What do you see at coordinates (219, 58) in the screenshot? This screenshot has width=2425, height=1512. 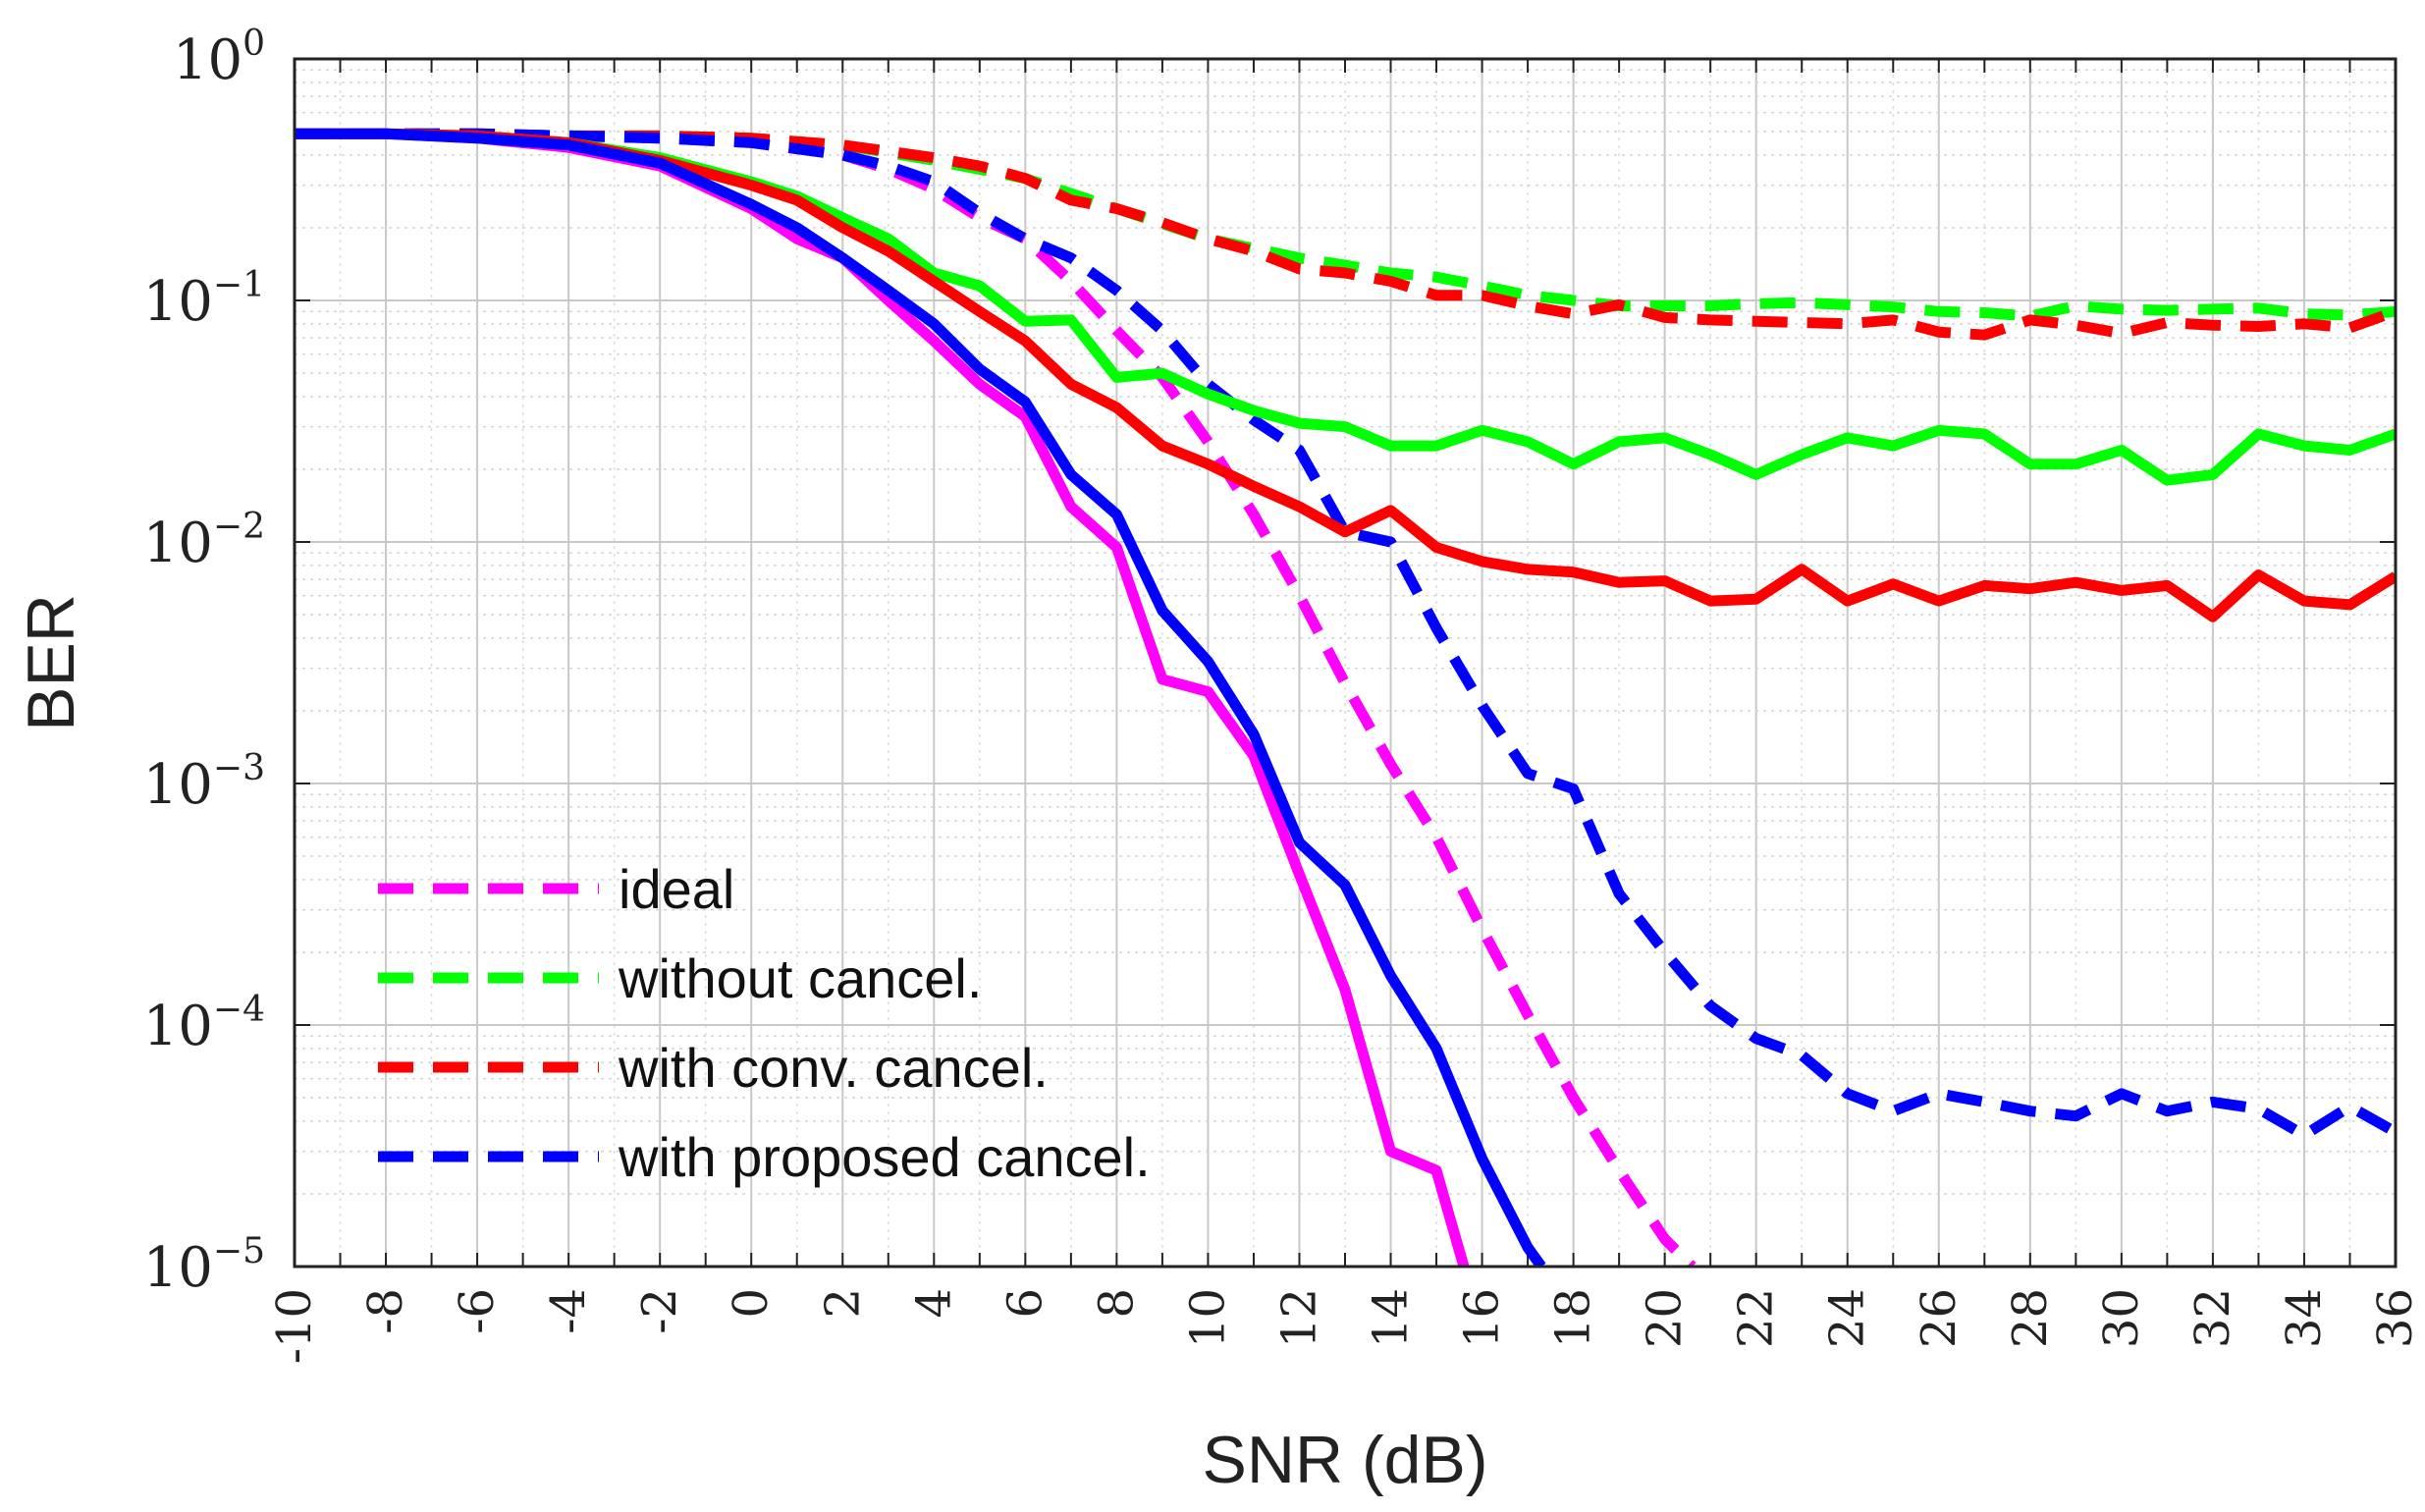 I see `y-tick-label: 100` at bounding box center [219, 58].